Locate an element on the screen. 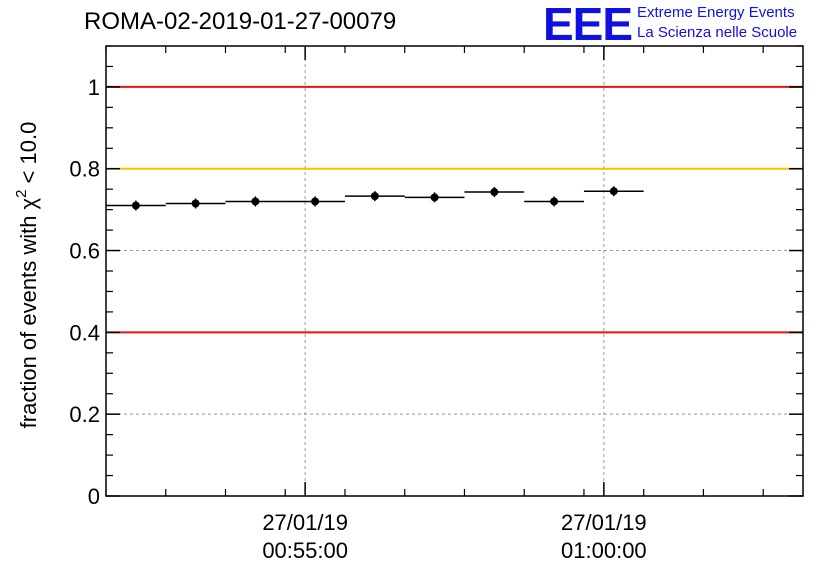 The width and height of the screenshot is (836, 572). y-axis-label-prefix: fraction of events with χ is located at coordinates (28, 312).